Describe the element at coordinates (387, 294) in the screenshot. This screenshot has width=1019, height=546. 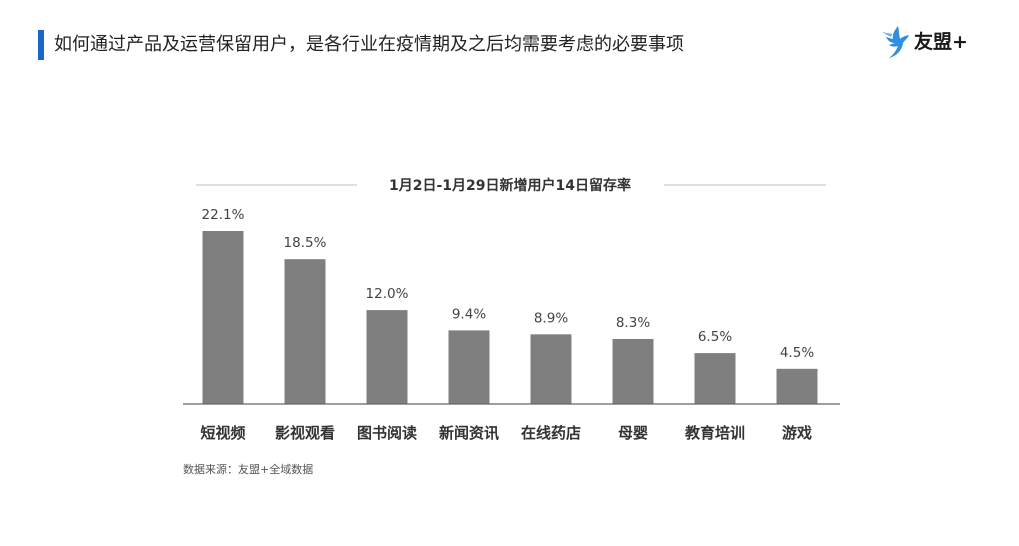
I see `value-label-2: 12.0%` at that location.